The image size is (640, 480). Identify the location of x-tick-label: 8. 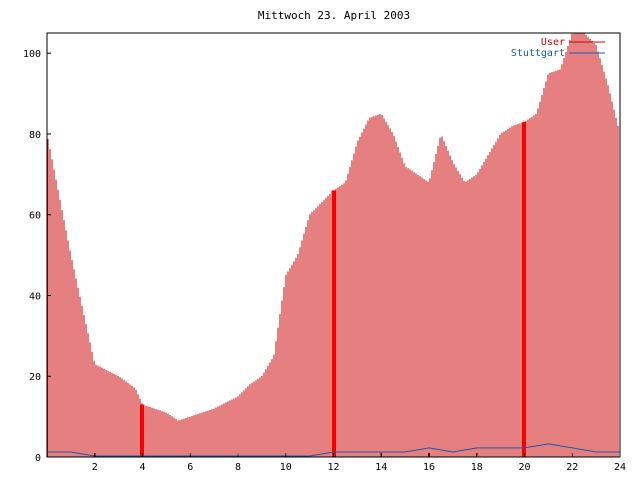
(238, 467).